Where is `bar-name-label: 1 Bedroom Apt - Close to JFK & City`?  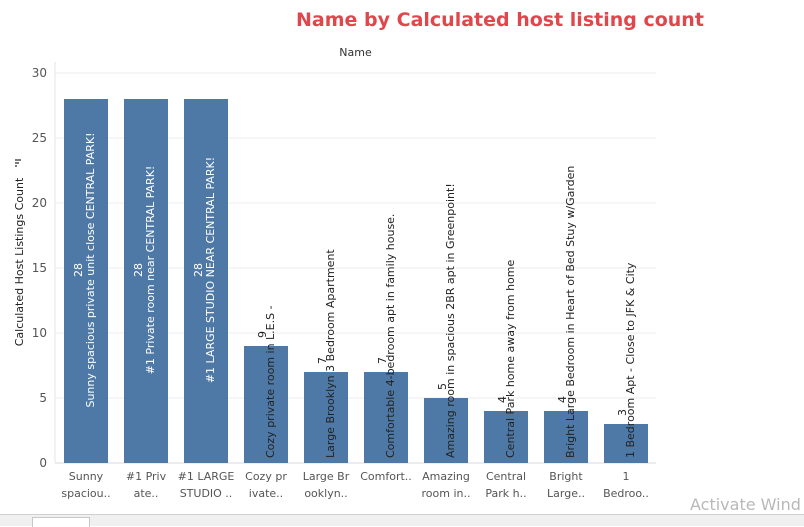 bar-name-label: 1 Bedroom Apt - Close to JFK & City is located at coordinates (630, 360).